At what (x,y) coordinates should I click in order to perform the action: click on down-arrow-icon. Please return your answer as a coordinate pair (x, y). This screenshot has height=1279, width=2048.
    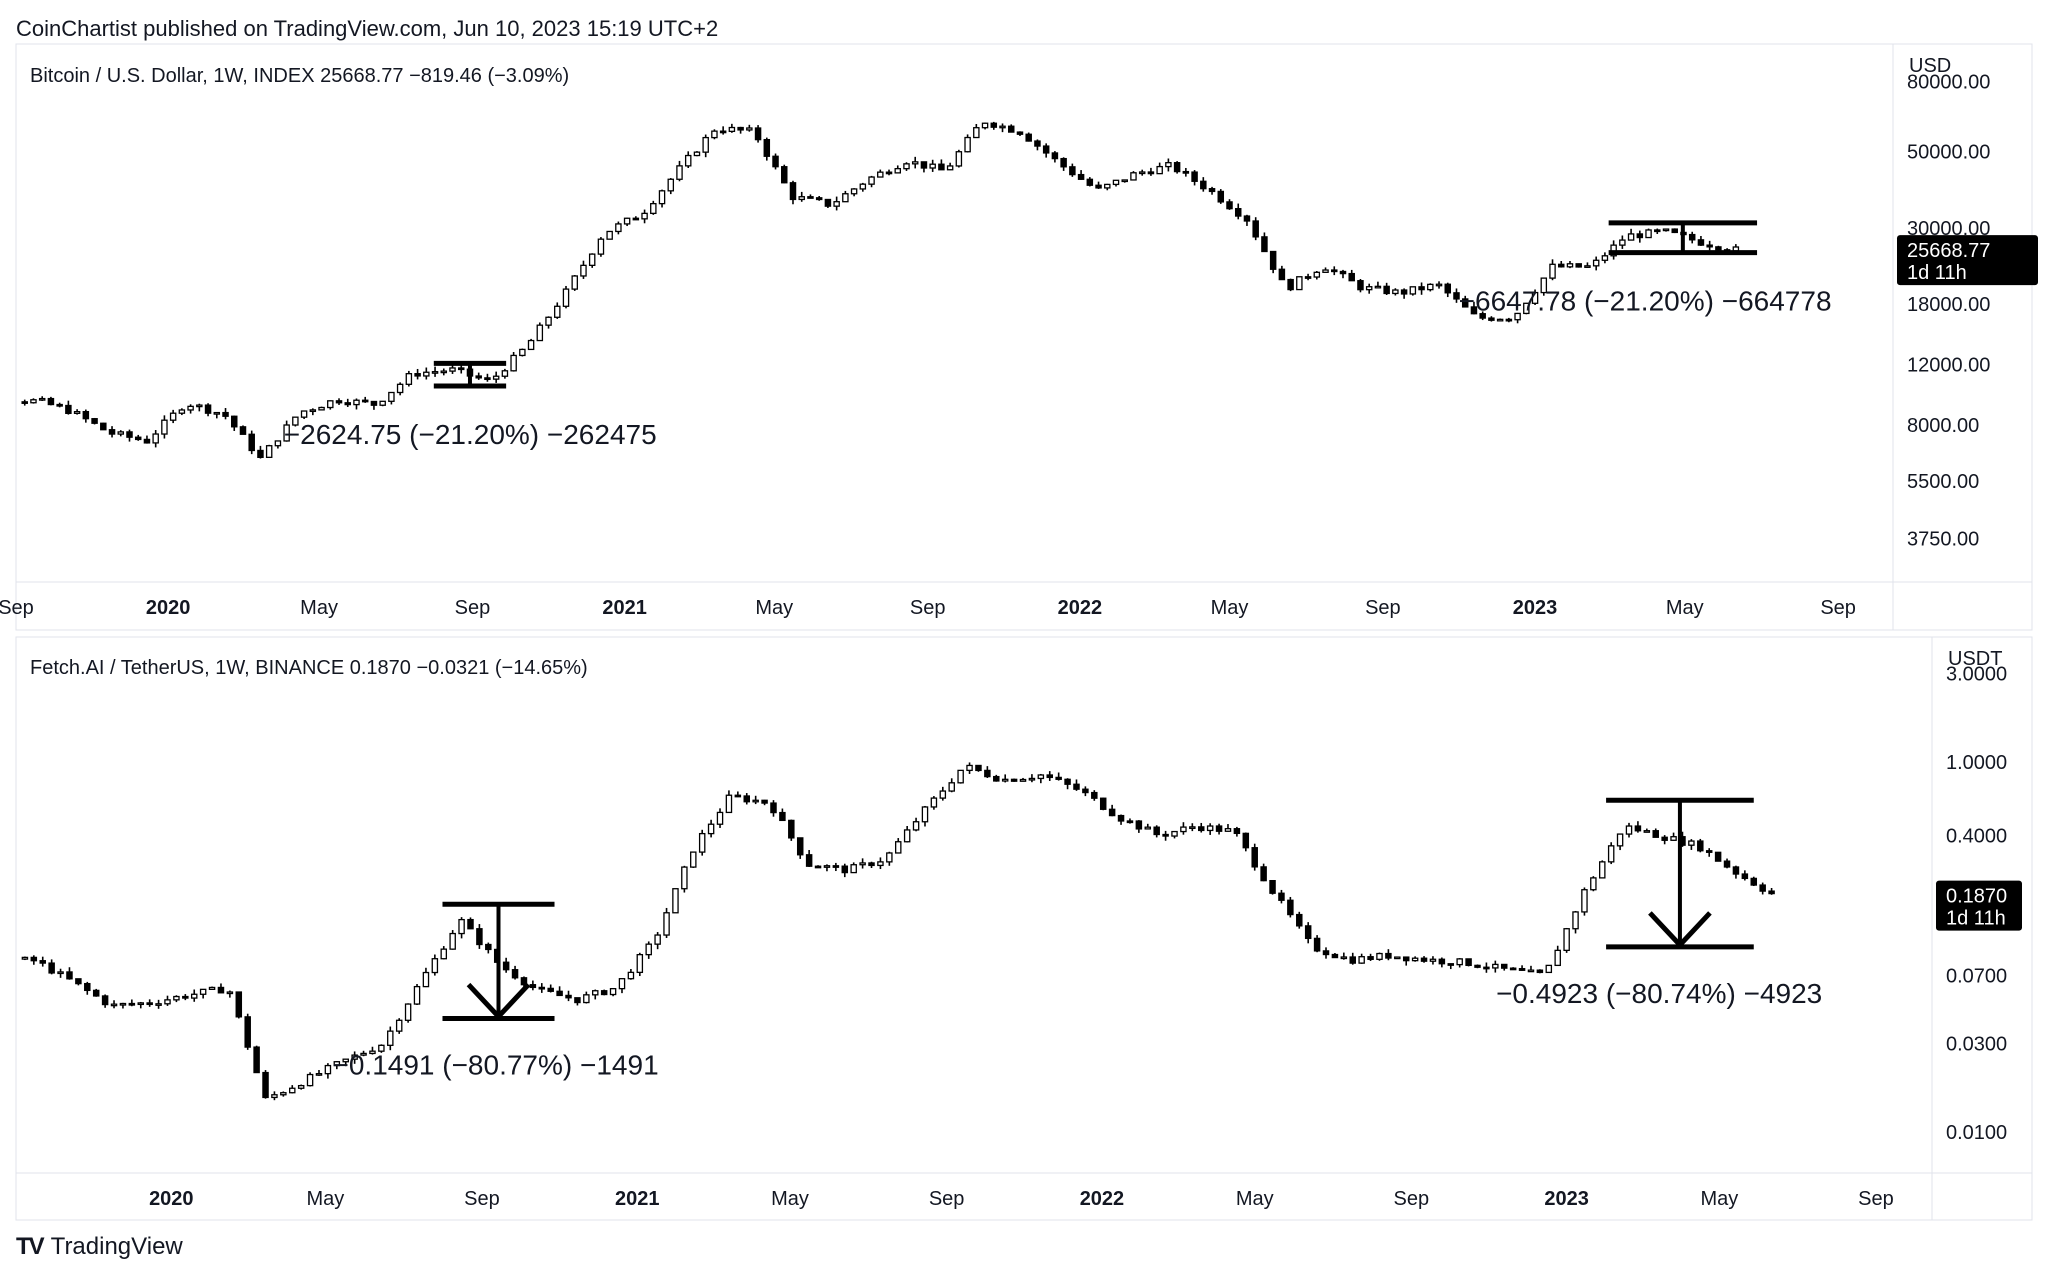
    Looking at the image, I should click on (498, 1001).